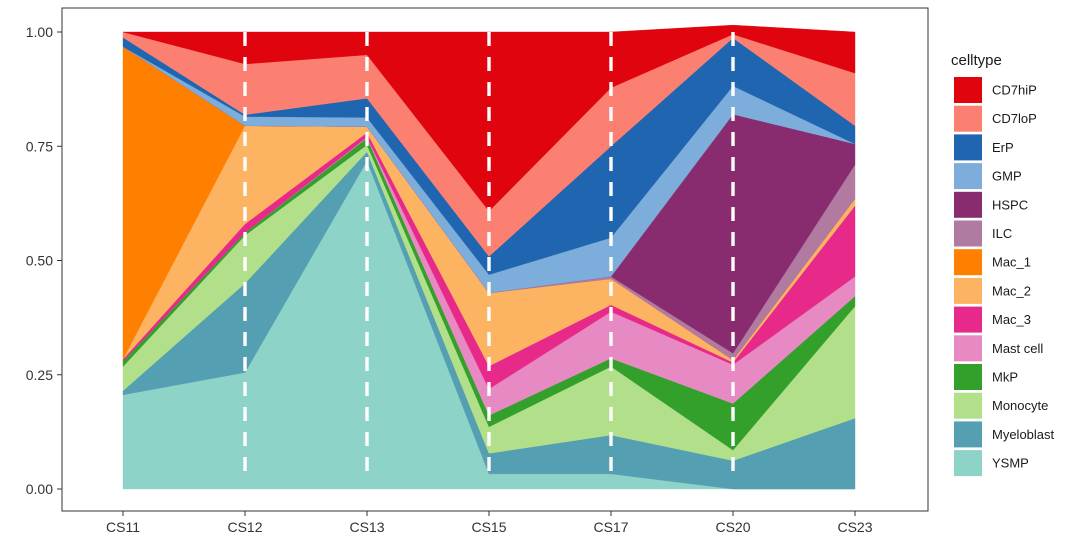  What do you see at coordinates (968, 118) in the screenshot?
I see `legend-swatch-cd7lop` at bounding box center [968, 118].